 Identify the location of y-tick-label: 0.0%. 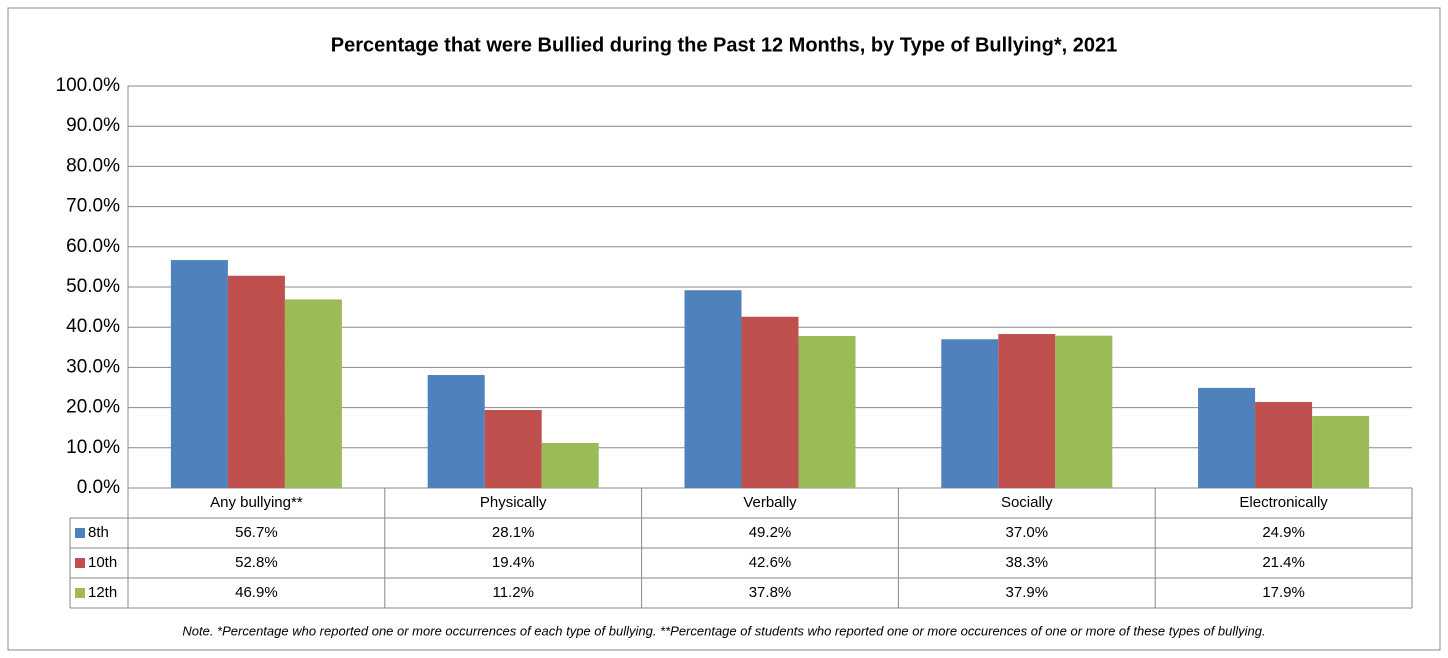
(98, 487).